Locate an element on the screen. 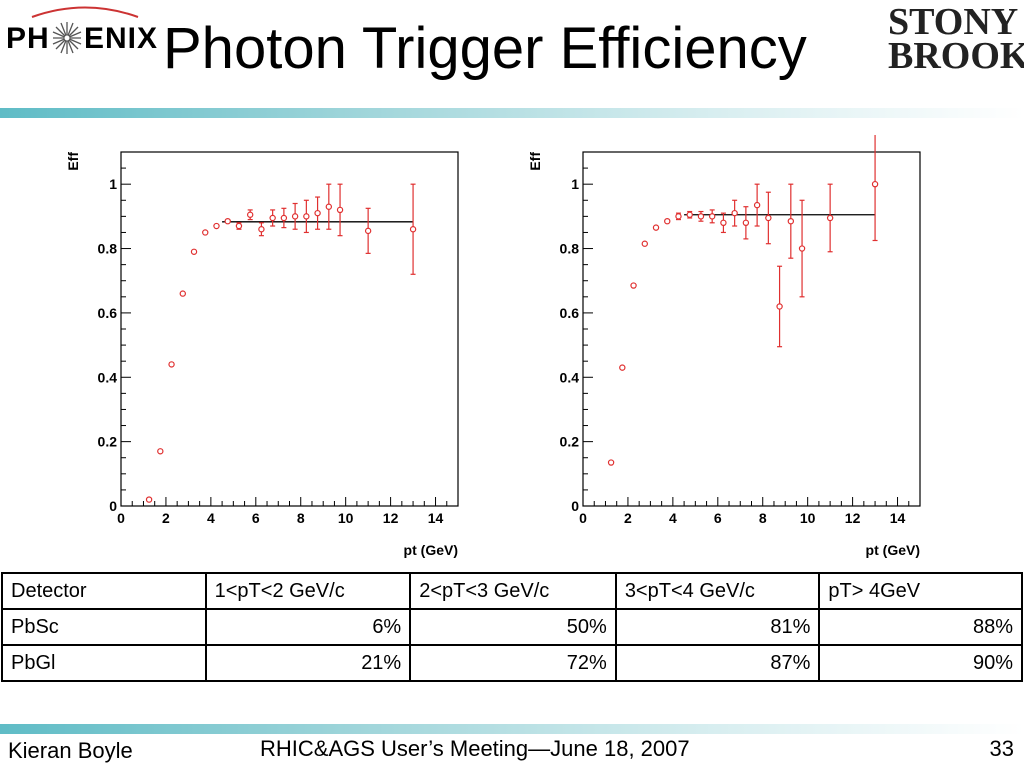  logo-line-2: BROOK is located at coordinates (956, 56).